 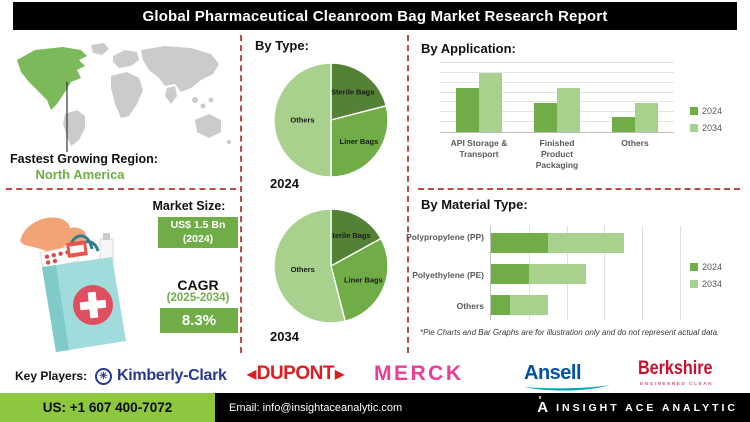 I want to click on application-chart-plot, so click(x=557, y=97).